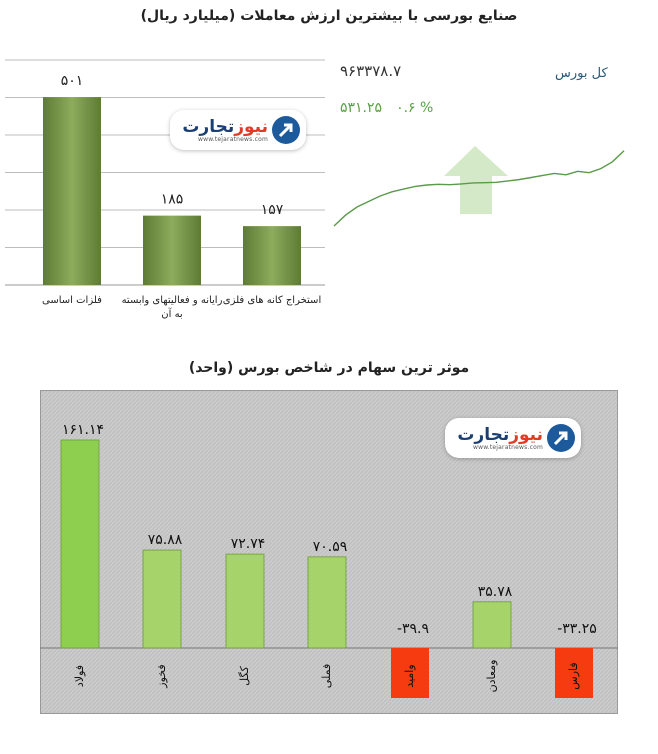 Image resolution: width=658 pixels, height=754 pixels. What do you see at coordinates (172, 300) in the screenshot?
I see `tick-label: رایانه و فعالیتهای وابسته` at bounding box center [172, 300].